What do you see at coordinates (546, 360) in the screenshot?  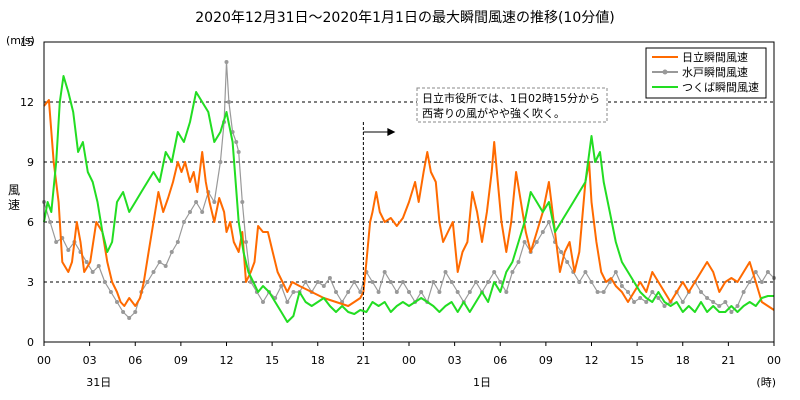 I see `x-tick-label: 09` at bounding box center [546, 360].